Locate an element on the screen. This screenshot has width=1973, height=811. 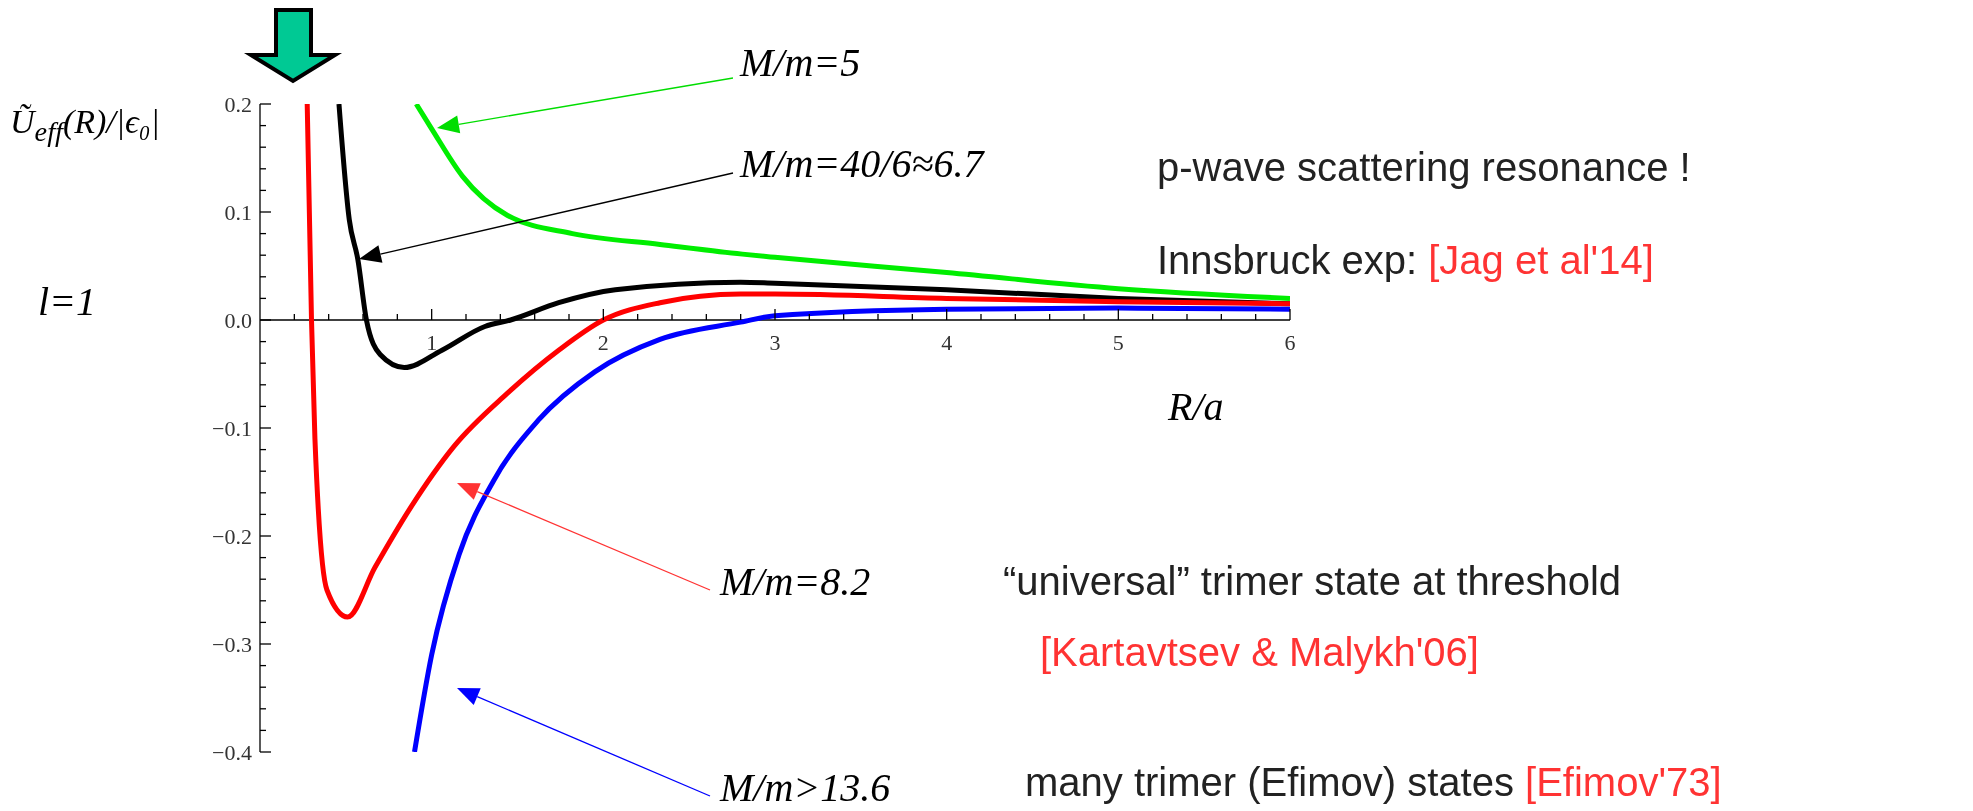
x-tick-label: 6 is located at coordinates (1290, 342).